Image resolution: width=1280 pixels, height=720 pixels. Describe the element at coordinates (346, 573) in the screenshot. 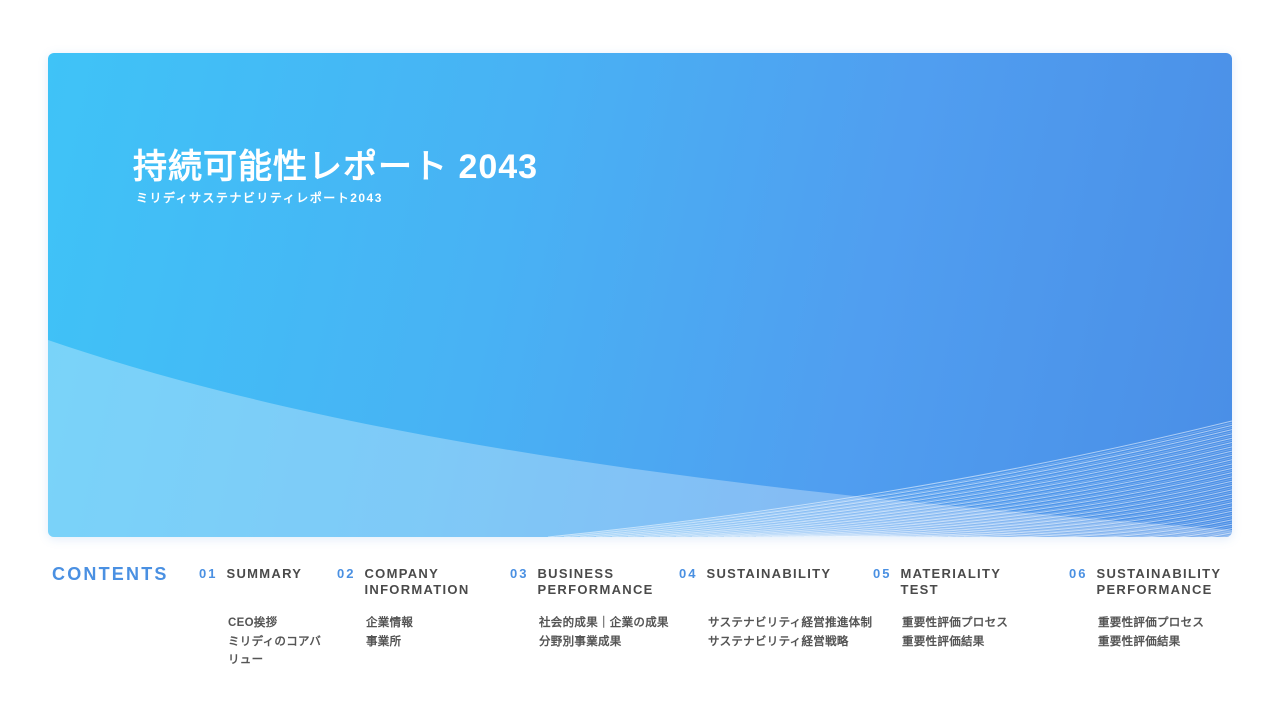

I see `toc-number: 02` at that location.